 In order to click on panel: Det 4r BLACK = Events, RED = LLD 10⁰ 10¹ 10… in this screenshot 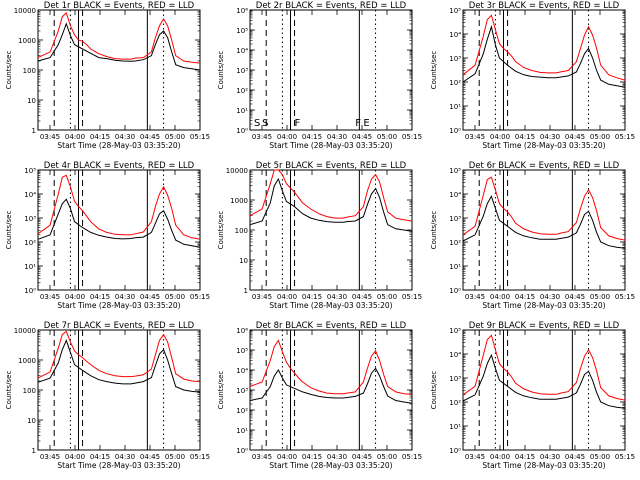, I will do `click(107, 235)`.